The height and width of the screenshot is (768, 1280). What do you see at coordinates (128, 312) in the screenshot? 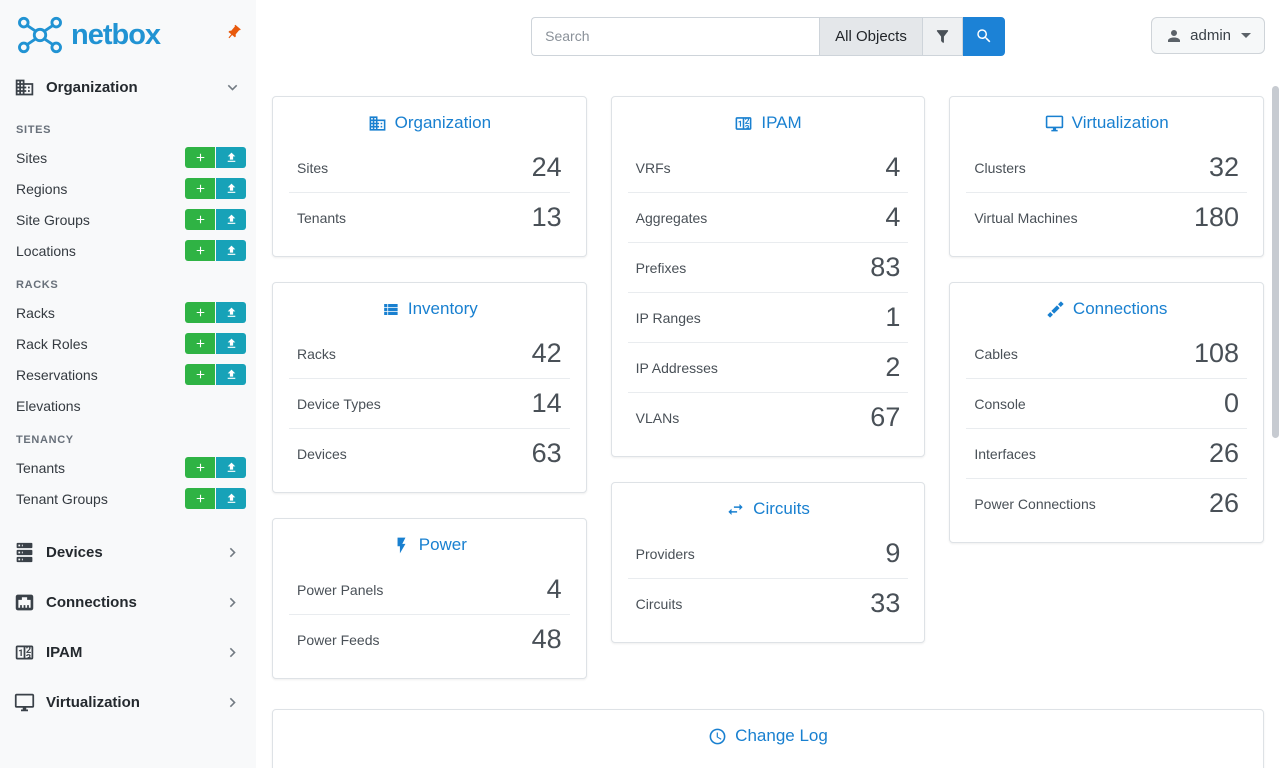
I see `sidebar-item-racks: Racks` at bounding box center [128, 312].